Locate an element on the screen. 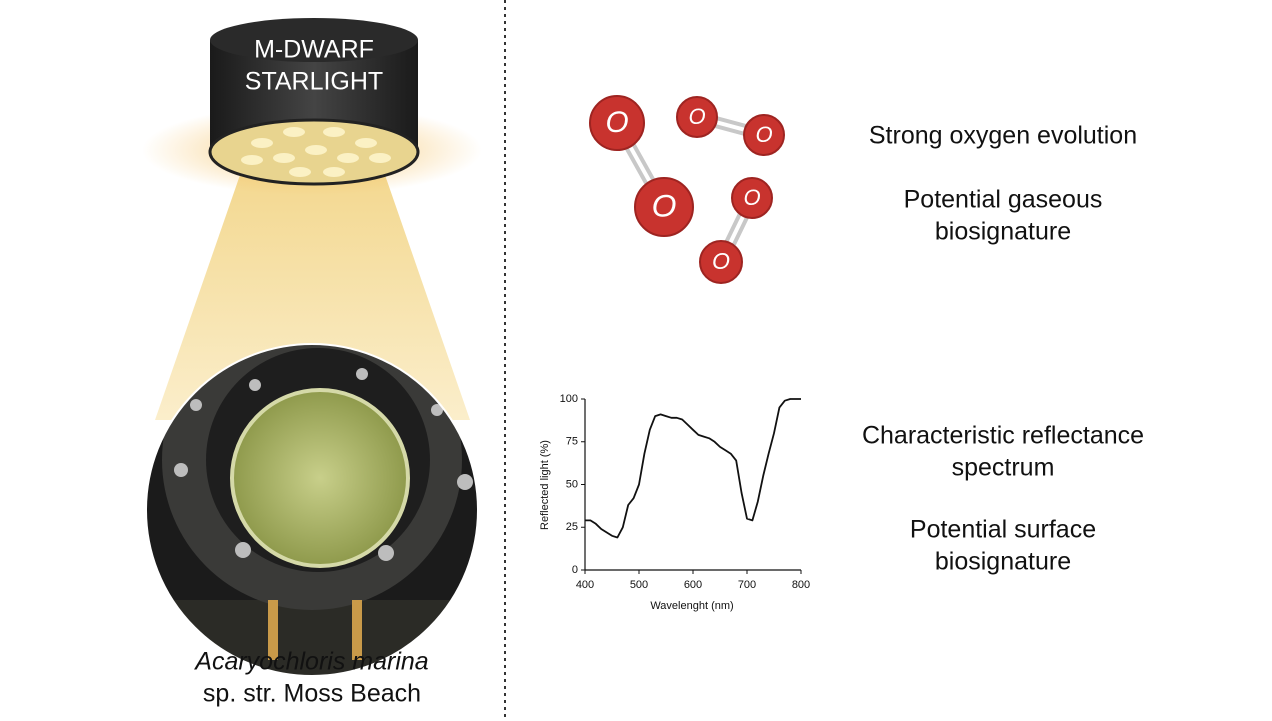  lamp-label: M-DWARF is located at coordinates (314, 50).